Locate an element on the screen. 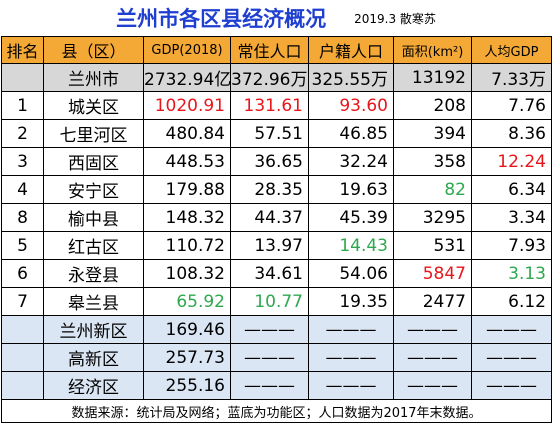 This screenshot has width=552, height=423. percap-cell: 12.24 is located at coordinates (511, 161).